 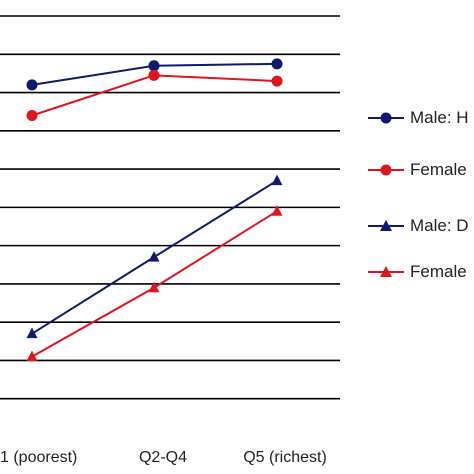 I want to click on x-tick-label: Q2-Q4, so click(x=163, y=457).